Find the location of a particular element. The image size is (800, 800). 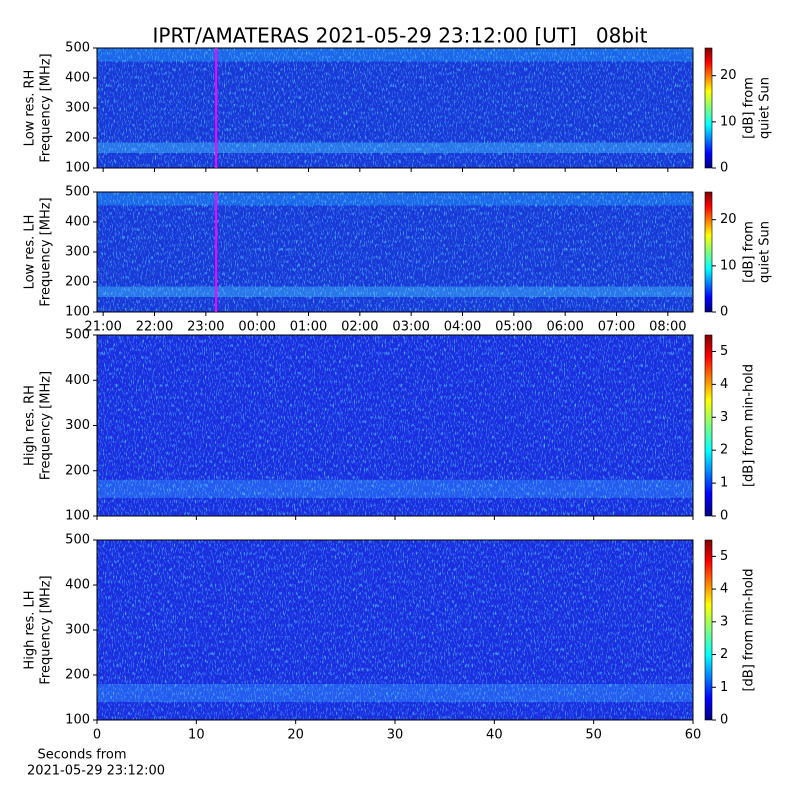

x-tick-label: 10 is located at coordinates (196, 735).